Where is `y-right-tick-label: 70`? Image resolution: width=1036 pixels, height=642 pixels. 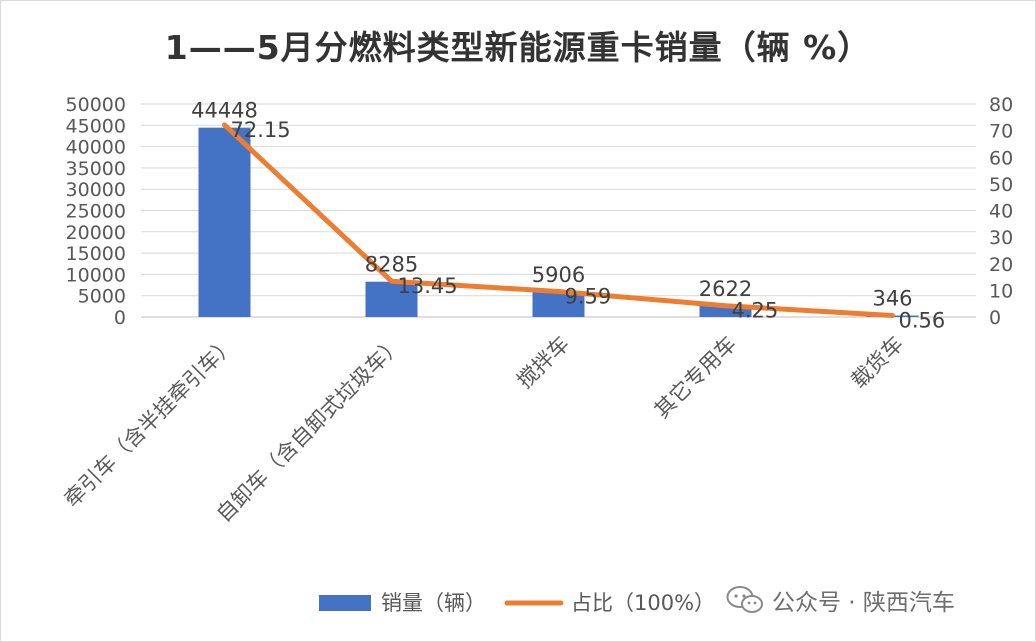
y-right-tick-label: 70 is located at coordinates (1001, 132).